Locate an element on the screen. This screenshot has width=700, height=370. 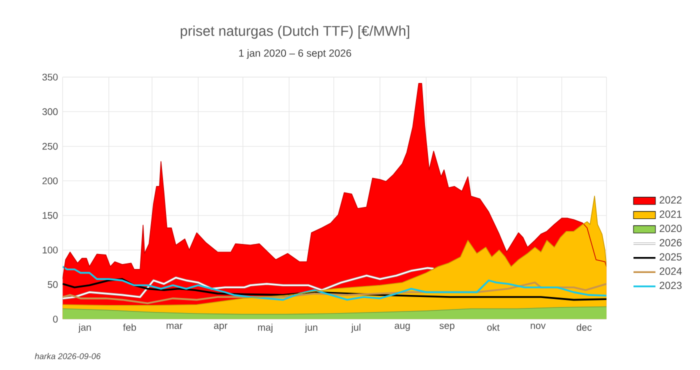
legend-label: 2020 is located at coordinates (671, 228).